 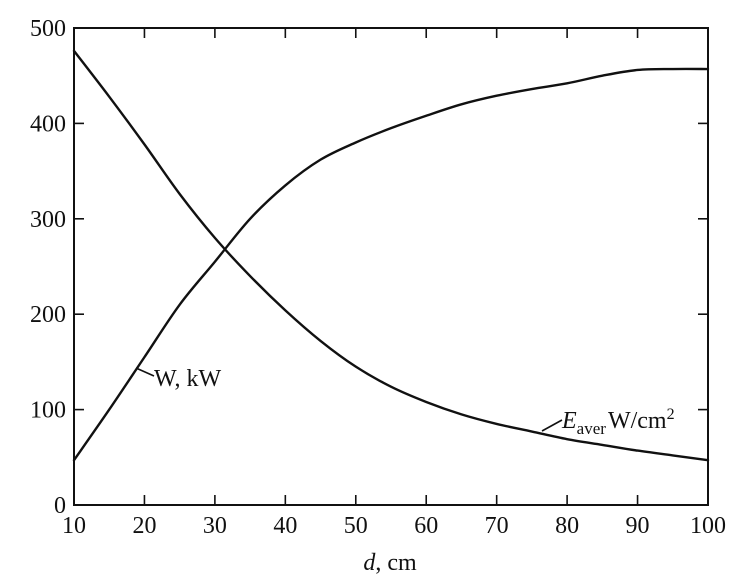 I want to click on y-tick-label-300: 300, so click(x=48, y=220).